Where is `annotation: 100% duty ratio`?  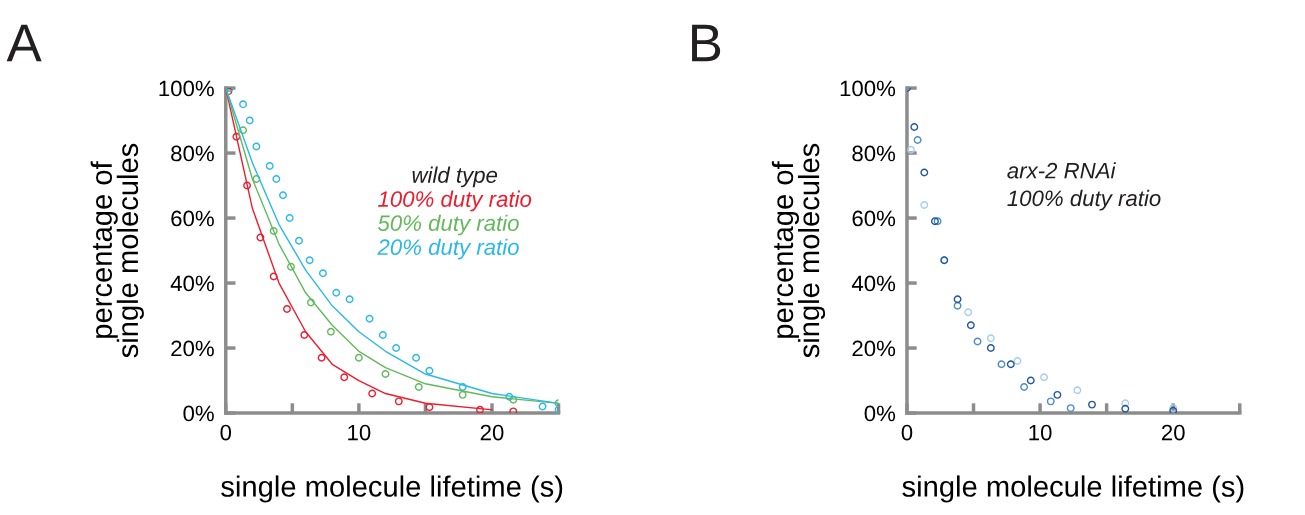 annotation: 100% duty ratio is located at coordinates (1084, 200).